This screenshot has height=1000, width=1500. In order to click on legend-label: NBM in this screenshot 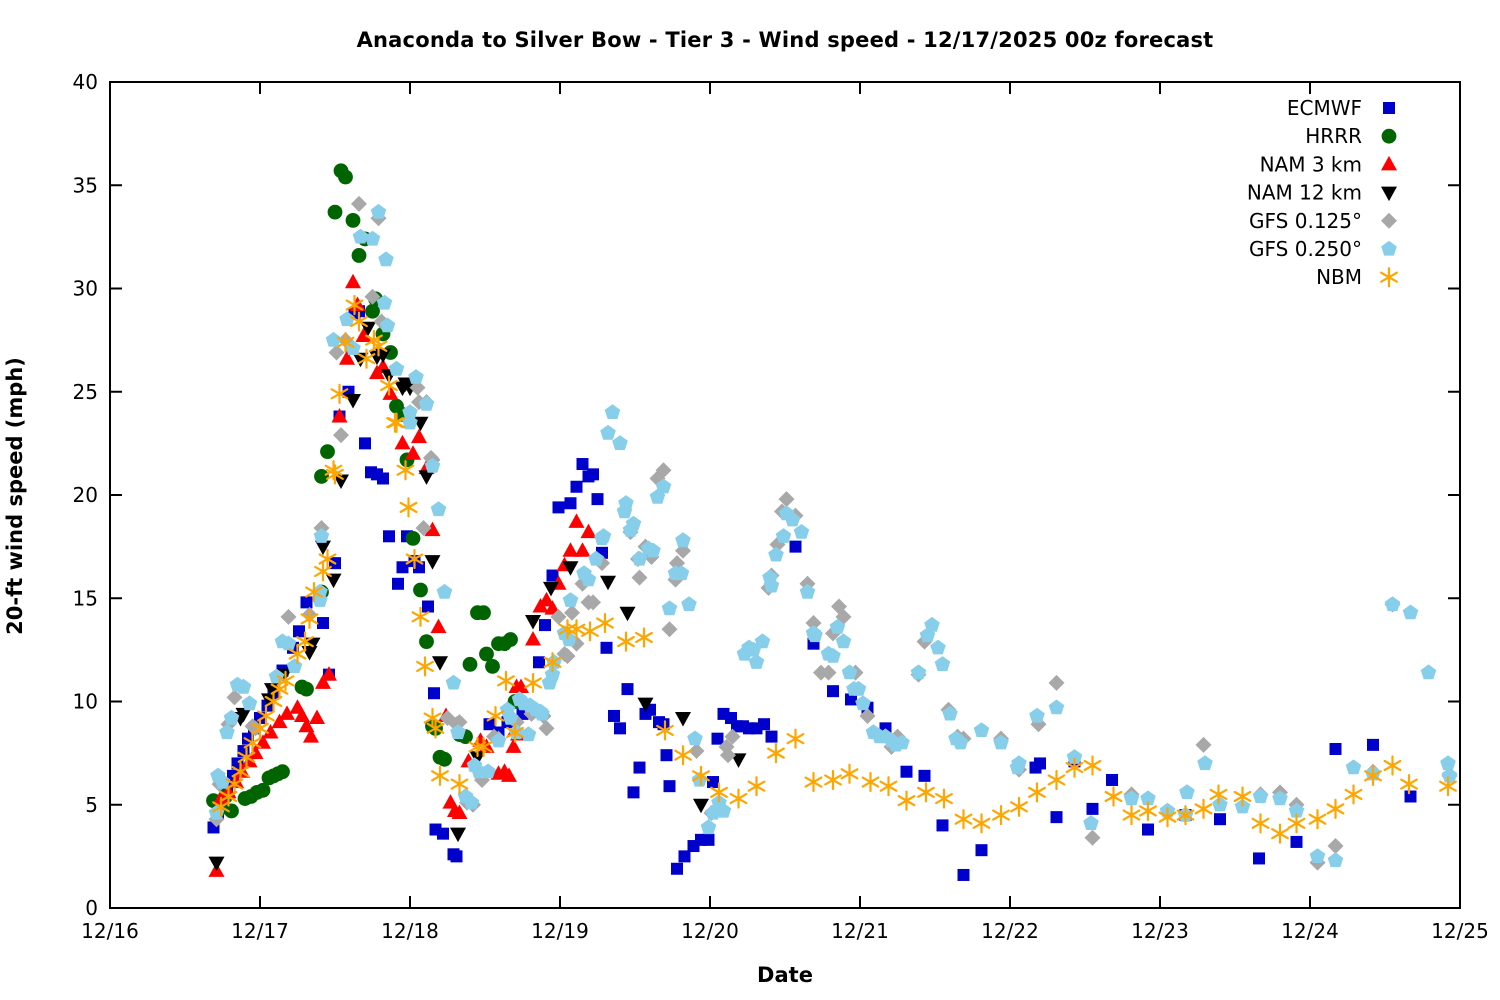, I will do `click(1339, 277)`.